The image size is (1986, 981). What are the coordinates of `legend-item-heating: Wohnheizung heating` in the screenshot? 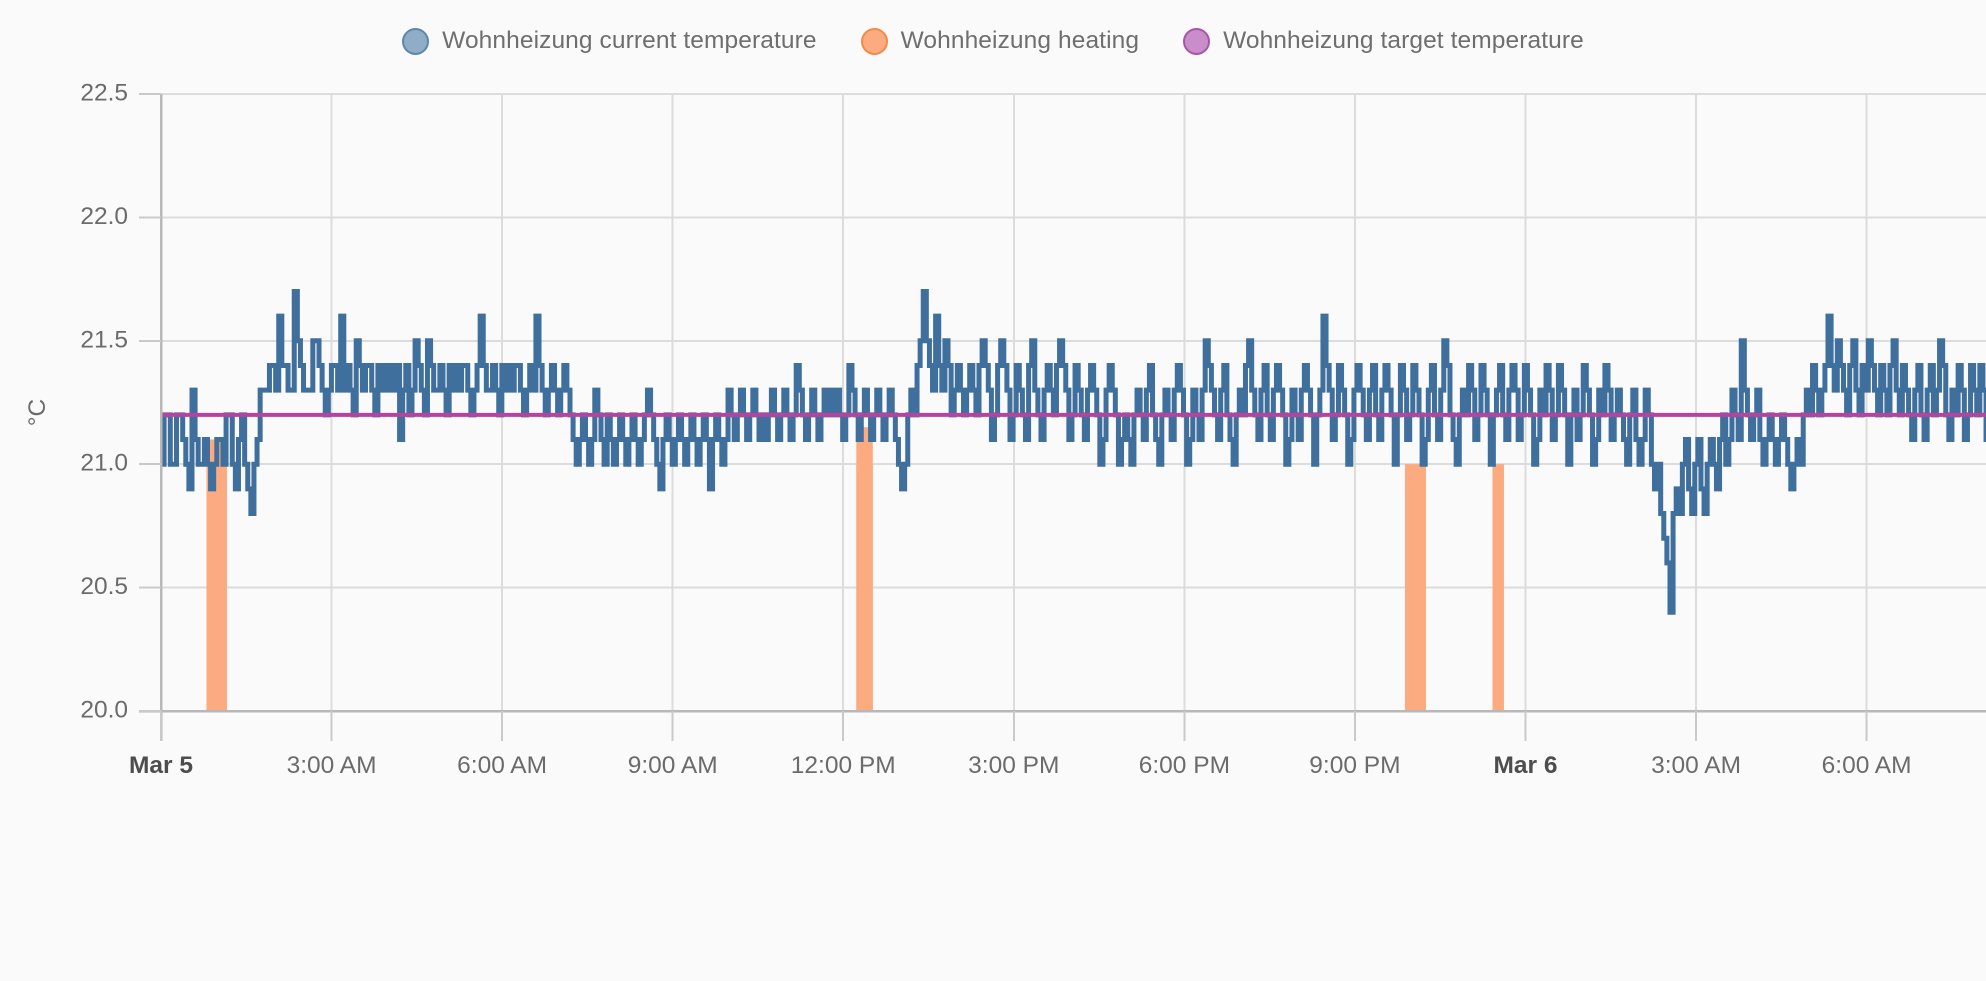 It's located at (1000, 41).